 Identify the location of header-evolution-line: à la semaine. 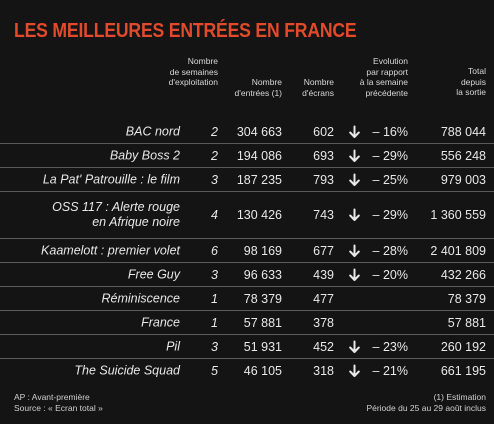
(383, 82).